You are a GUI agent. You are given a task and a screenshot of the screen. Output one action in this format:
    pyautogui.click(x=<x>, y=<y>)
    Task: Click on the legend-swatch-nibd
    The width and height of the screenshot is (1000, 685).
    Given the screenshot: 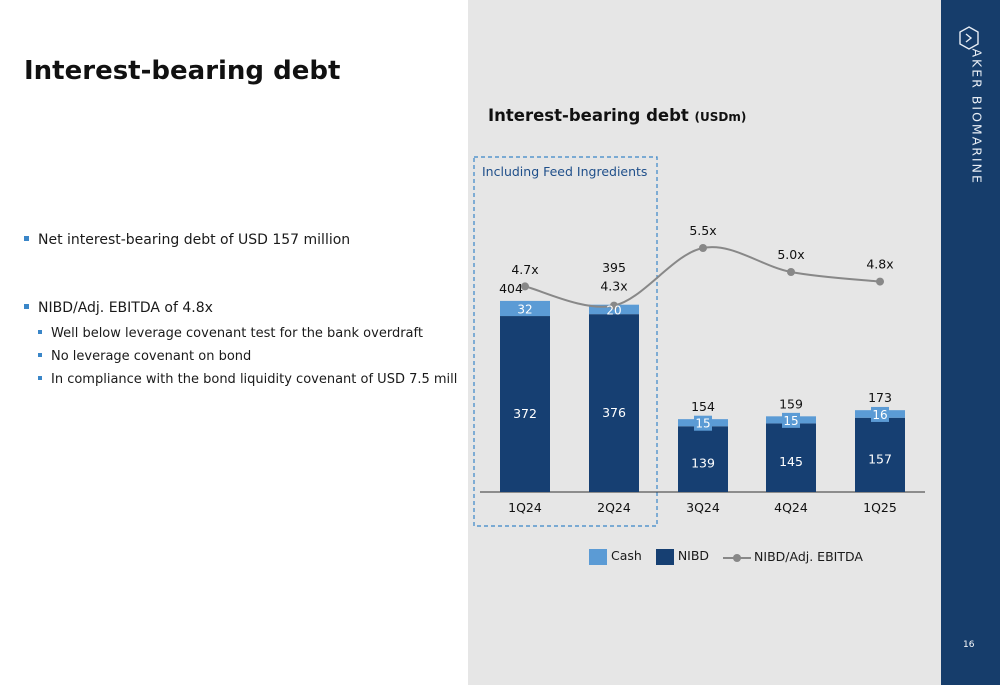 What is the action you would take?
    pyautogui.click(x=664, y=556)
    